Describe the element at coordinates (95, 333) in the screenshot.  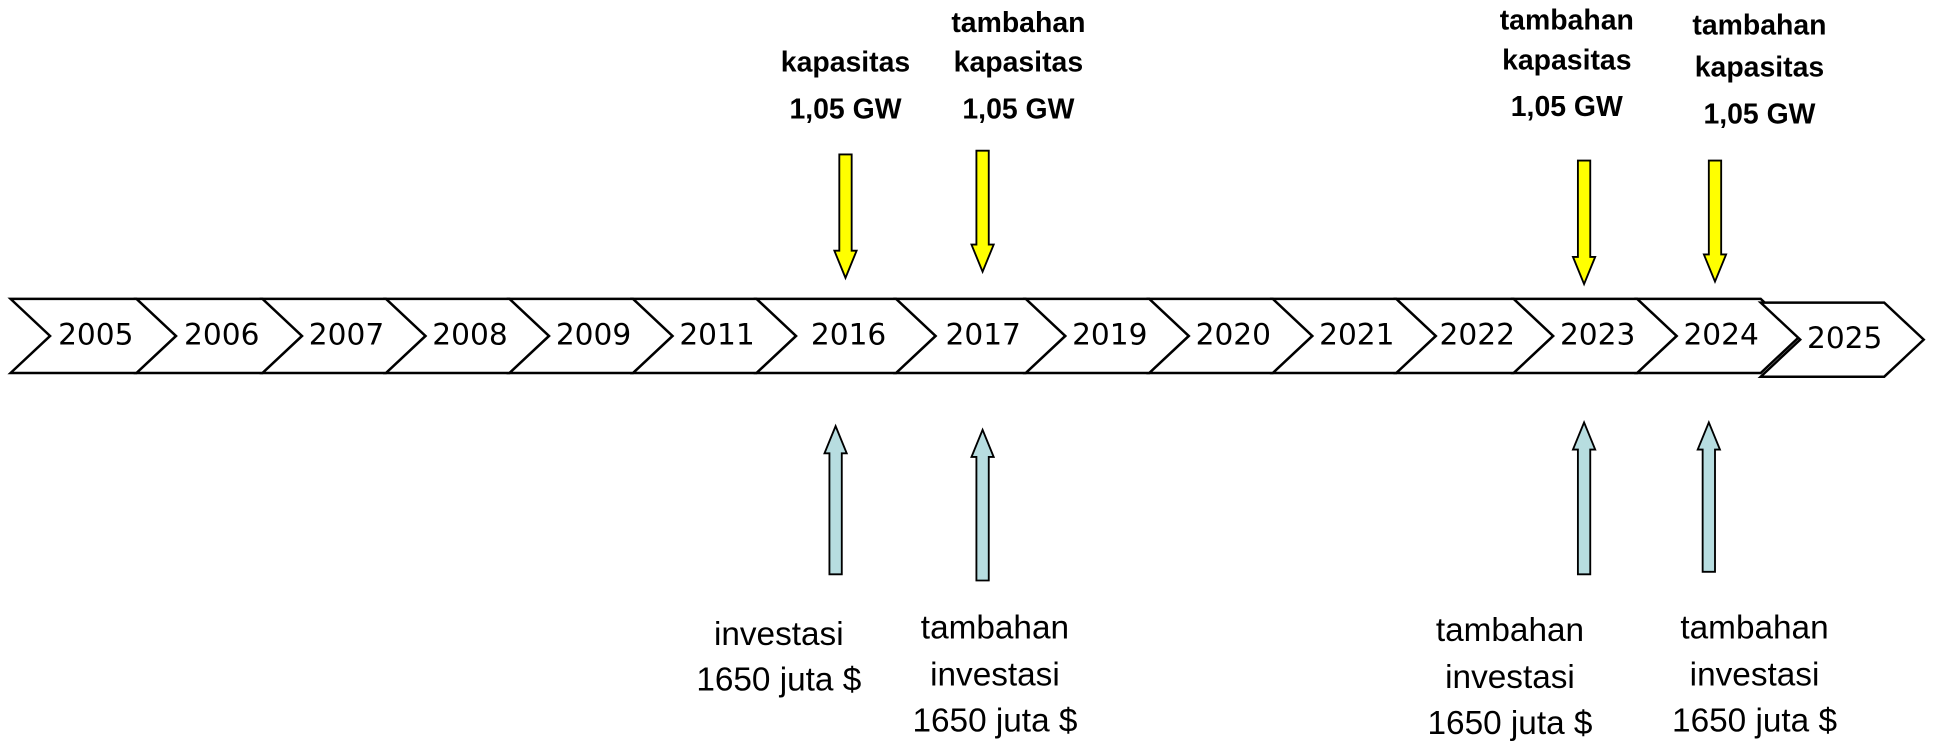
I see `year-label: 2005` at that location.